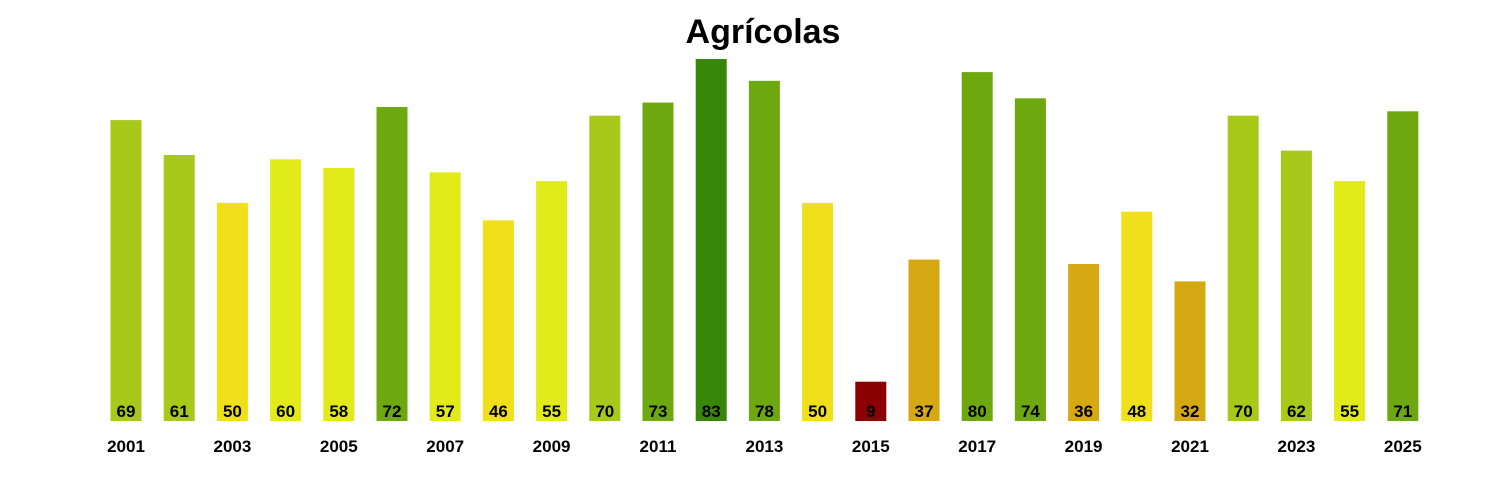 The height and width of the screenshot is (500, 1500). Describe the element at coordinates (1190, 411) in the screenshot. I see `bar-value-label-2021: 32` at that location.